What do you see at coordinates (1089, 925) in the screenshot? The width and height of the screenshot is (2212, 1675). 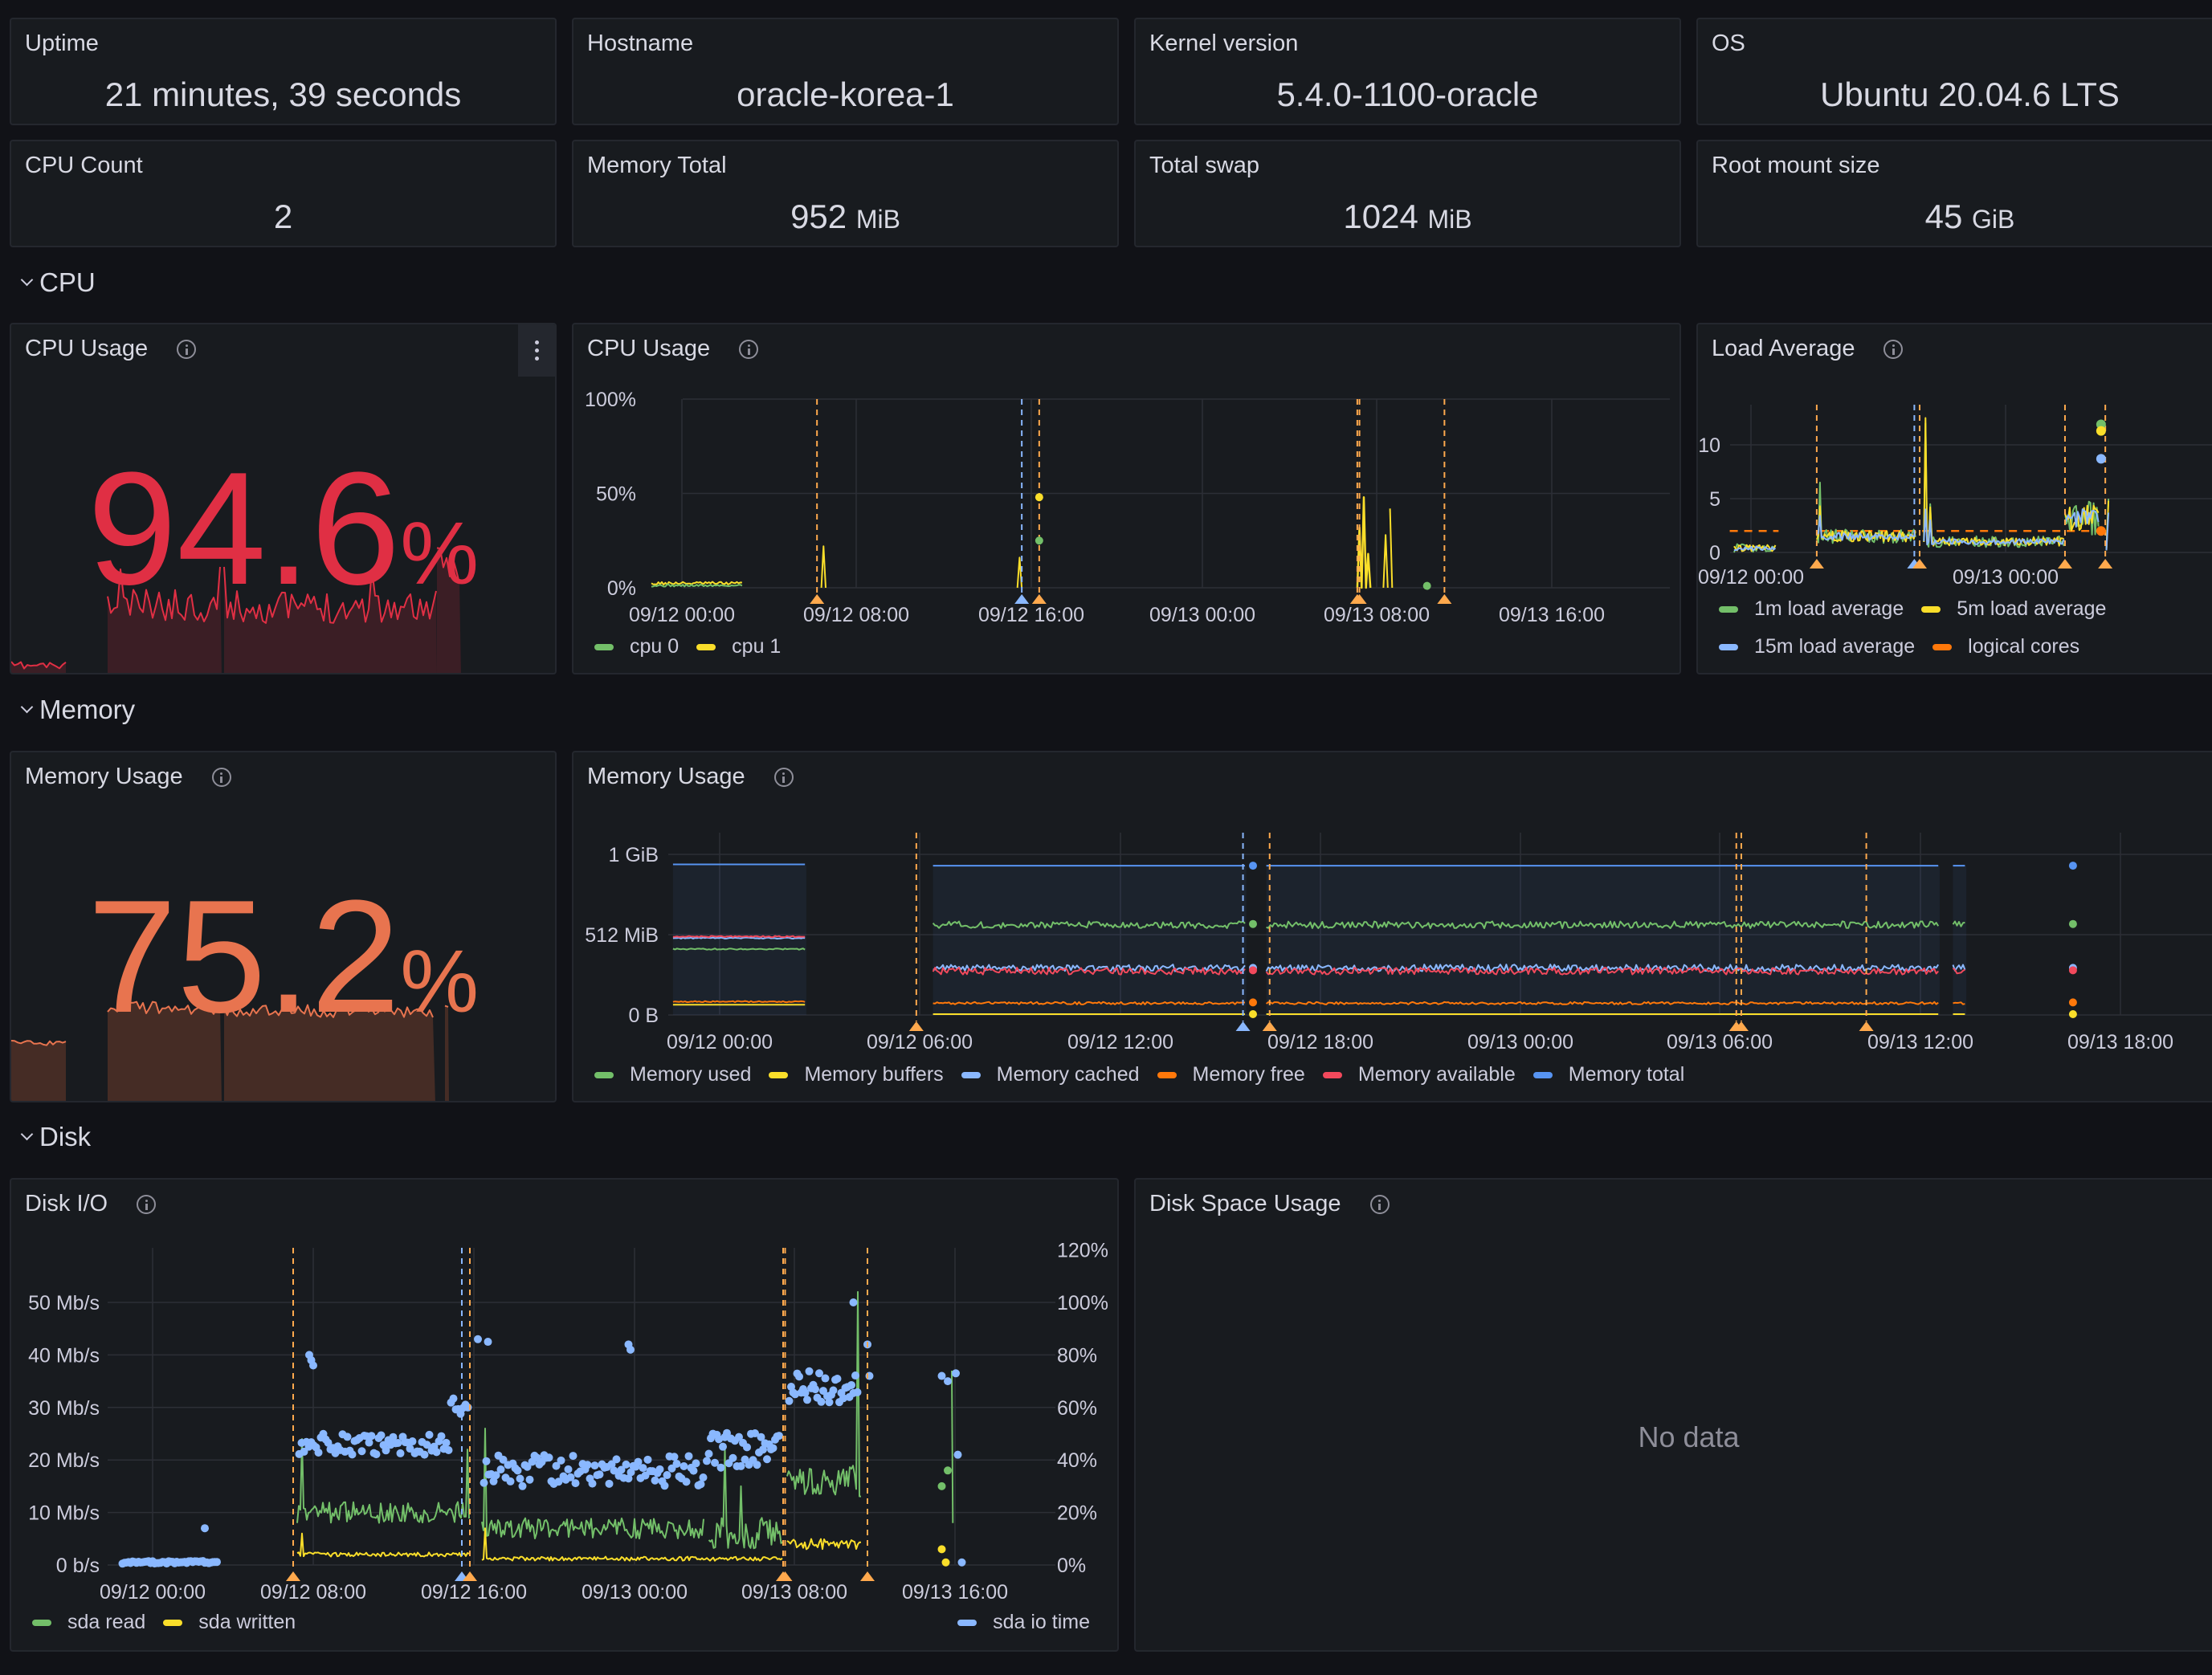 I see `series-line-memory-used` at bounding box center [1089, 925].